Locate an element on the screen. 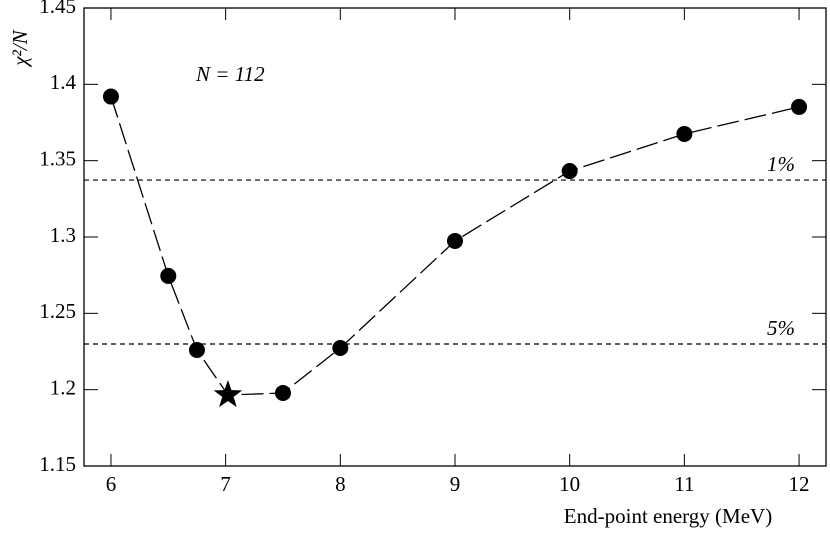 The height and width of the screenshot is (534, 830). y-tick-label: 1.45 is located at coordinates (57, 9).